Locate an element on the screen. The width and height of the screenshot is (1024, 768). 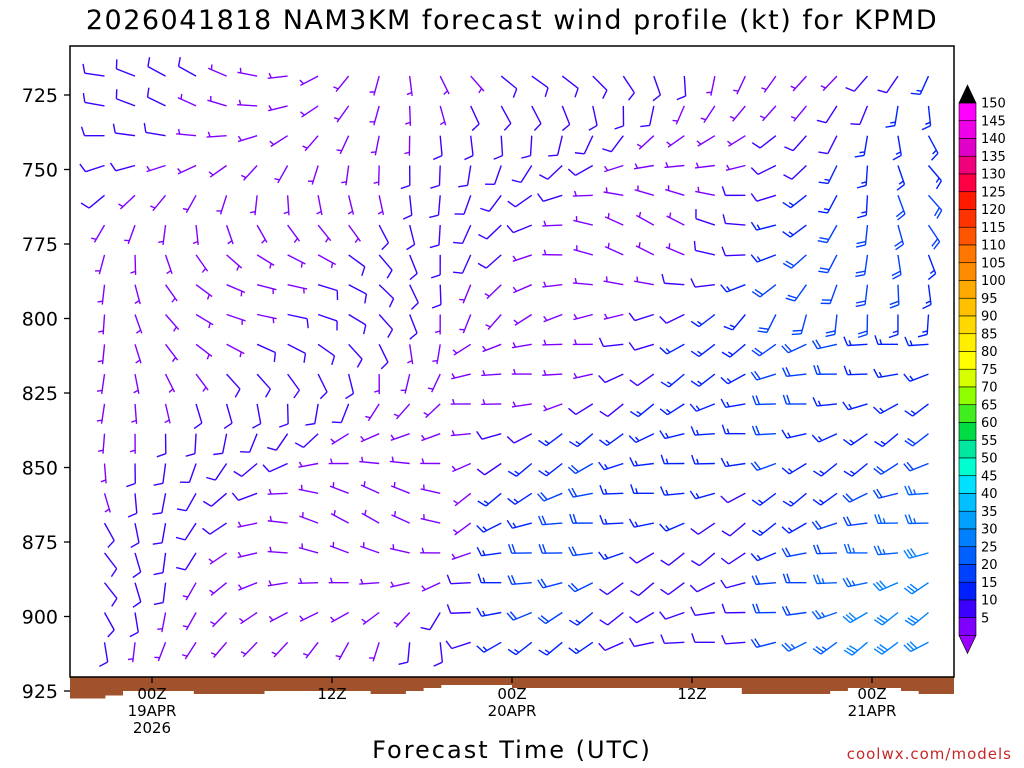
colorbar-tick-label: 25 is located at coordinates (989, 547).